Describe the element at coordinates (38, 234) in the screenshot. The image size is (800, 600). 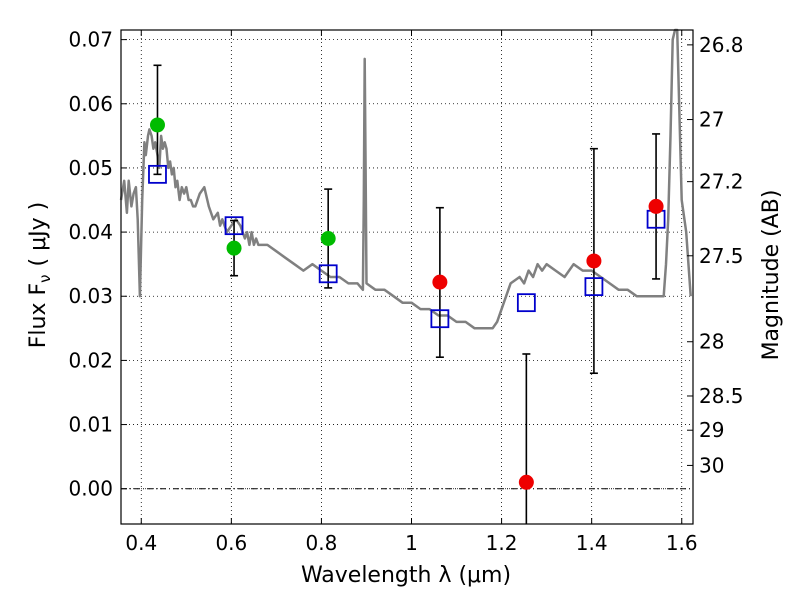
I see `y-label-units: ( μJy )` at that location.